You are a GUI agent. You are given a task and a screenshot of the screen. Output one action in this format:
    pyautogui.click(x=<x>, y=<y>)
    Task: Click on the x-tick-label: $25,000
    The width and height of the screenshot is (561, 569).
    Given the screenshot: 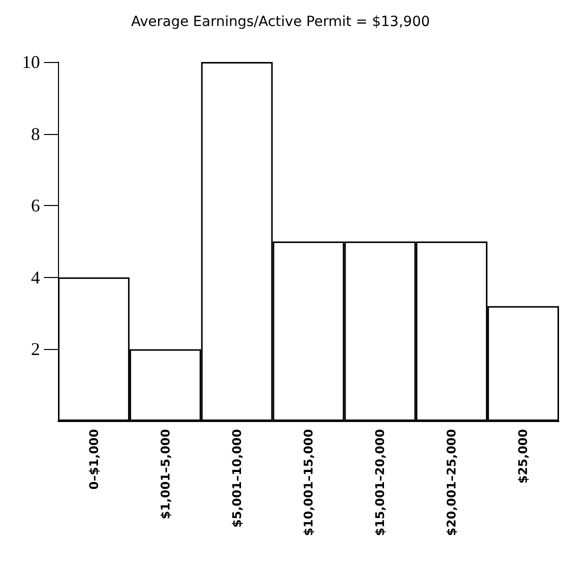 What is the action you would take?
    pyautogui.click(x=523, y=456)
    